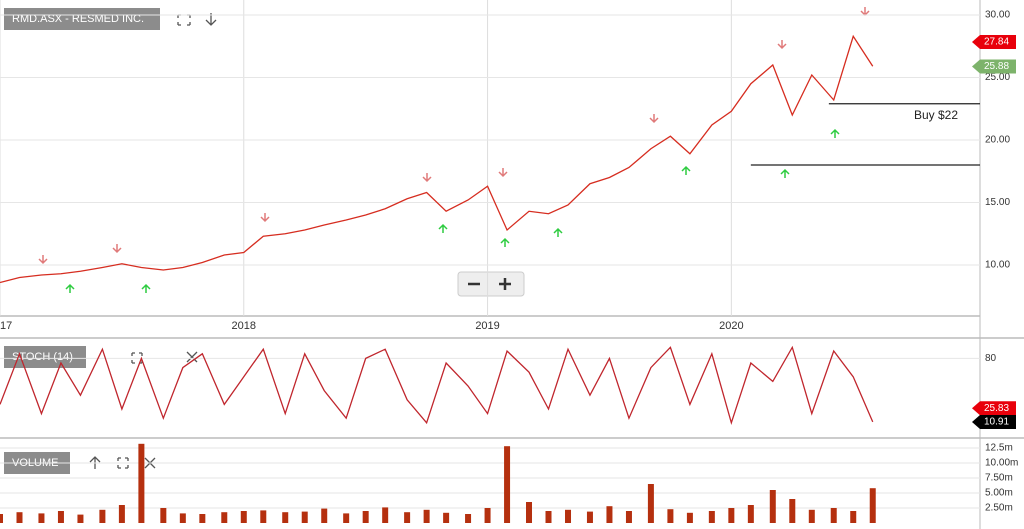 This screenshot has width=1024, height=529. What do you see at coordinates (731, 326) in the screenshot?
I see `x-tick-label: 2020` at bounding box center [731, 326].